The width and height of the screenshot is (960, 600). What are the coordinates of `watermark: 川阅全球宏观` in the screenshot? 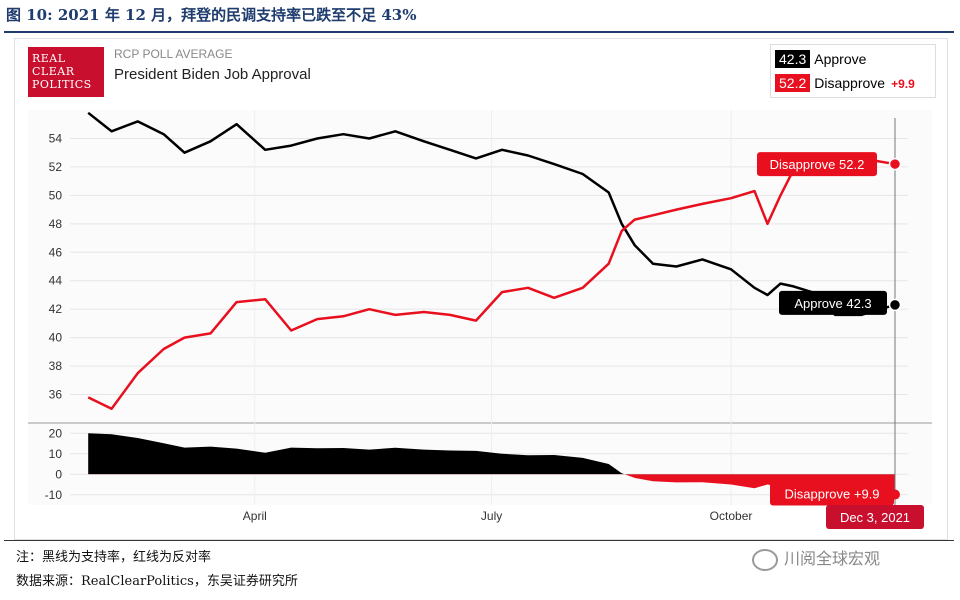 It's located at (816, 558).